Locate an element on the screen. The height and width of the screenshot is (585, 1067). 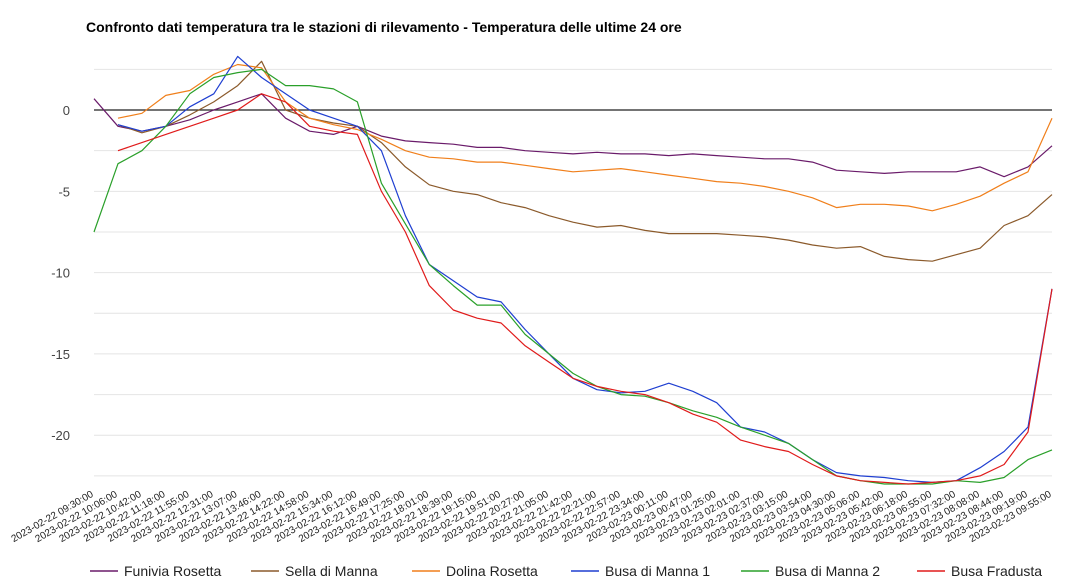
legend-label: Busa di Manna 2 is located at coordinates (827, 571).